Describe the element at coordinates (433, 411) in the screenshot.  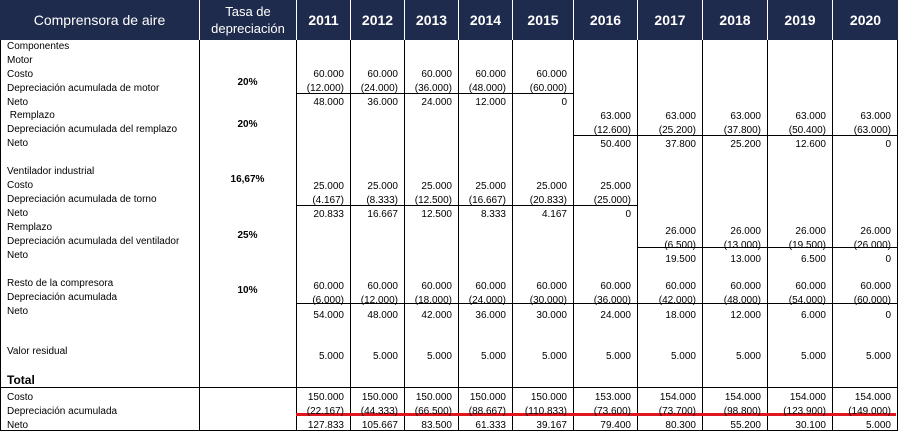
I see `table-cell: (66.500)` at that location.